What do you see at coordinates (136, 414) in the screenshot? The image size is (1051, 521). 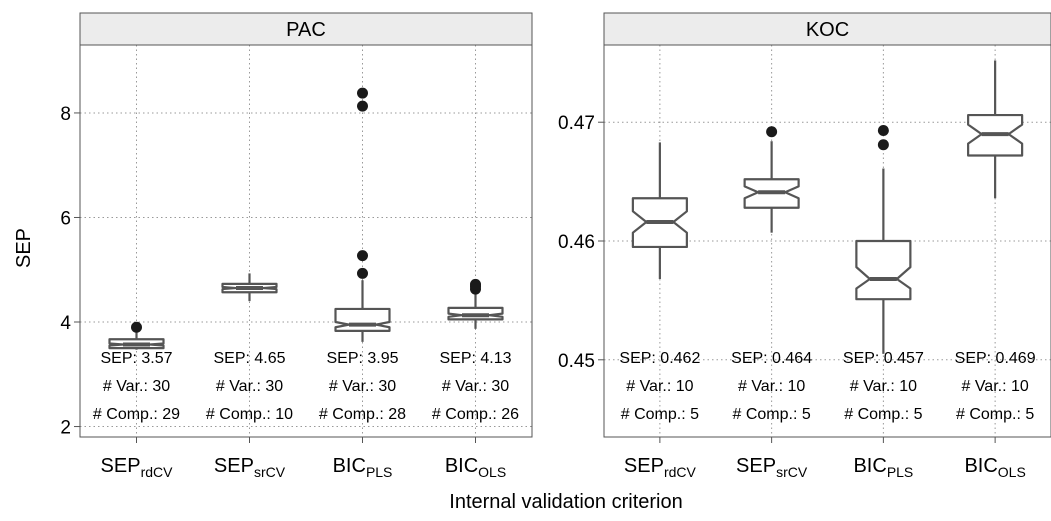 I see `box-annotation: # Comp.: 29` at bounding box center [136, 414].